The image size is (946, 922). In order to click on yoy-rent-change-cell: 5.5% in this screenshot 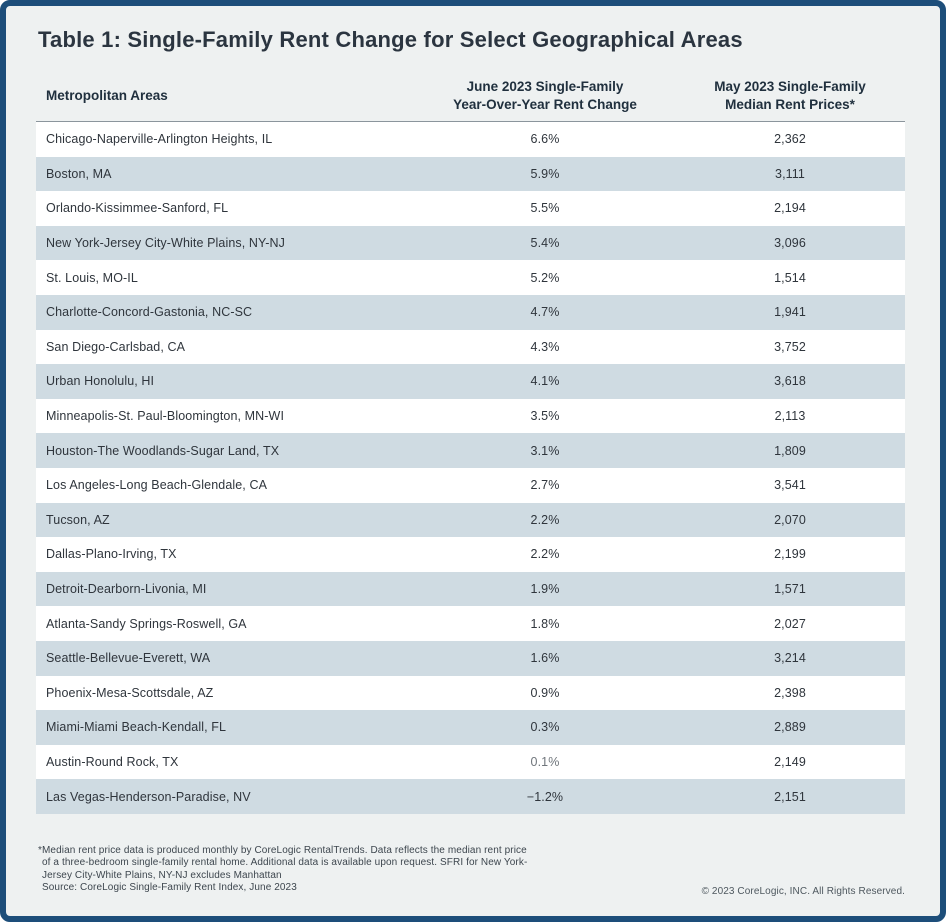, I will do `click(545, 208)`.